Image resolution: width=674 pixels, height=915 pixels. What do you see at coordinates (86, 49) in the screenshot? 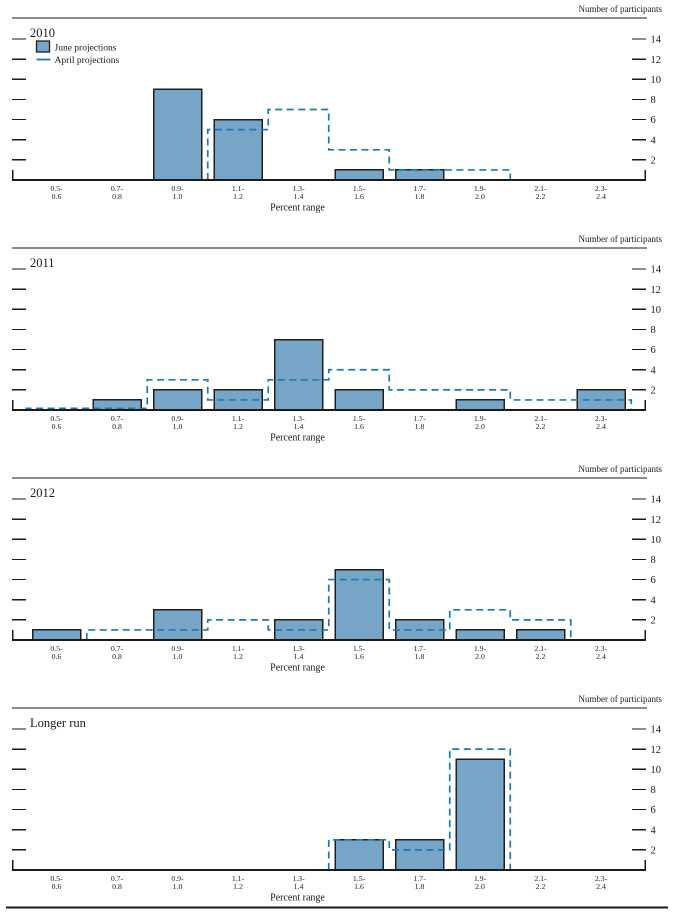
I see `legend-june-label: June projections` at bounding box center [86, 49].